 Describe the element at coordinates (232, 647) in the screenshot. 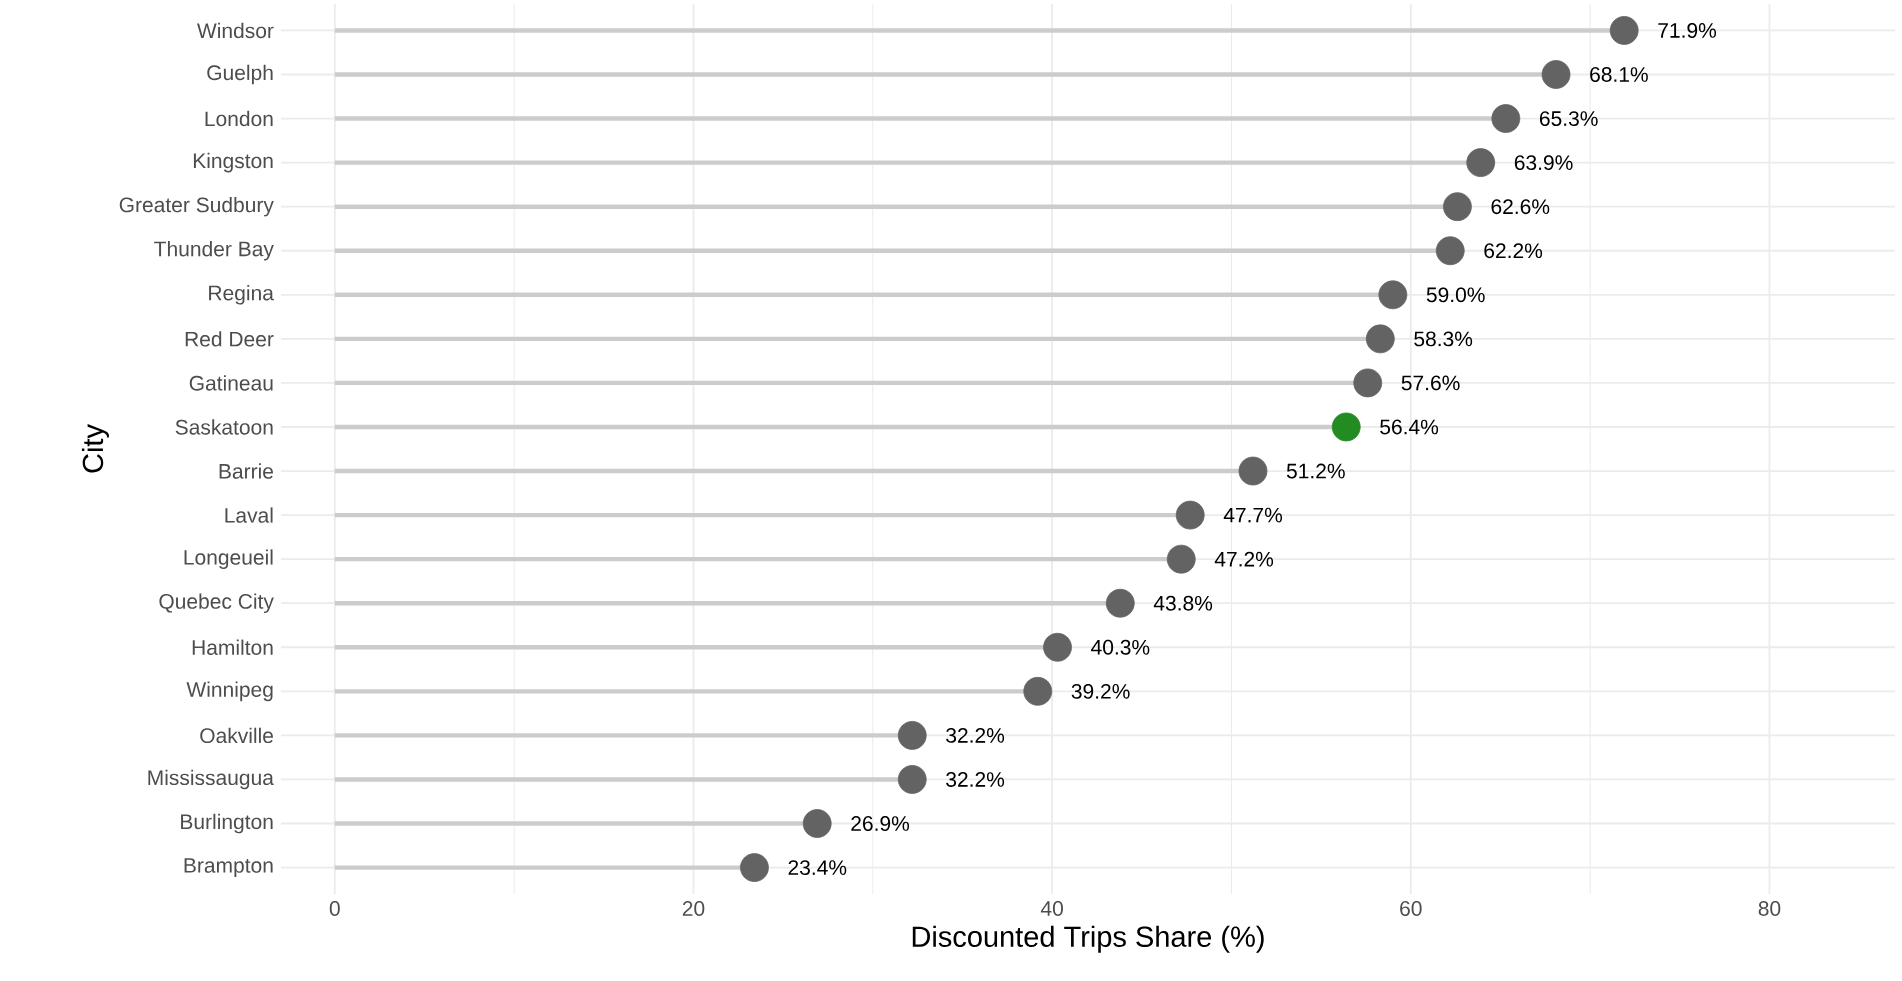

I see `y-tick-label: Hamilton` at that location.